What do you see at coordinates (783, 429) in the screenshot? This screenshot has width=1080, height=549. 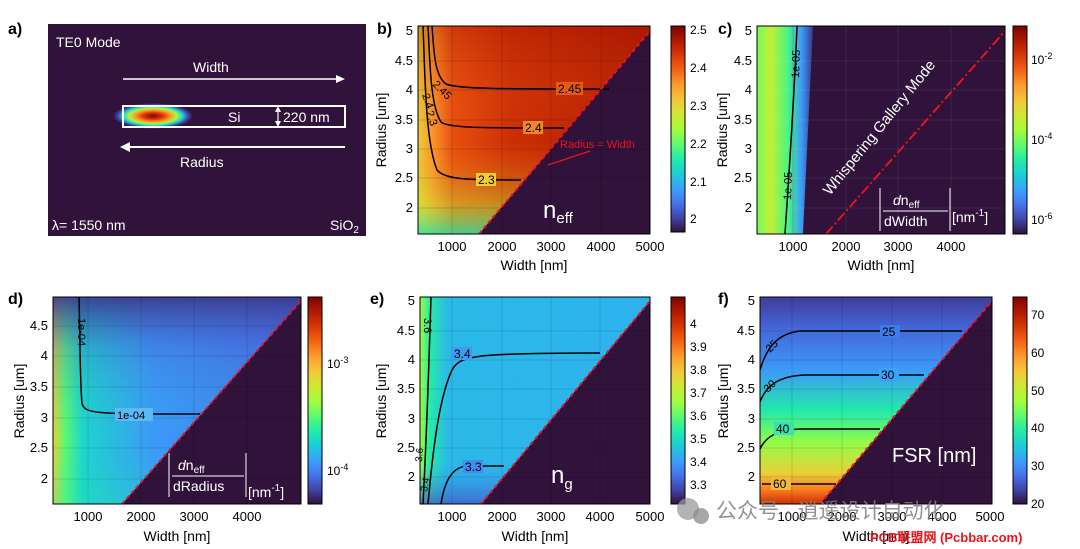 I see `panel-f-contour-label-40: 40` at bounding box center [783, 429].